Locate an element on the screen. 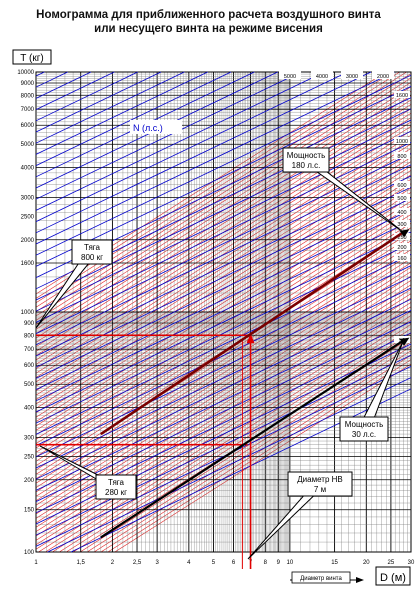  annotation-diameter-7-mask is located at coordinates (320, 484).